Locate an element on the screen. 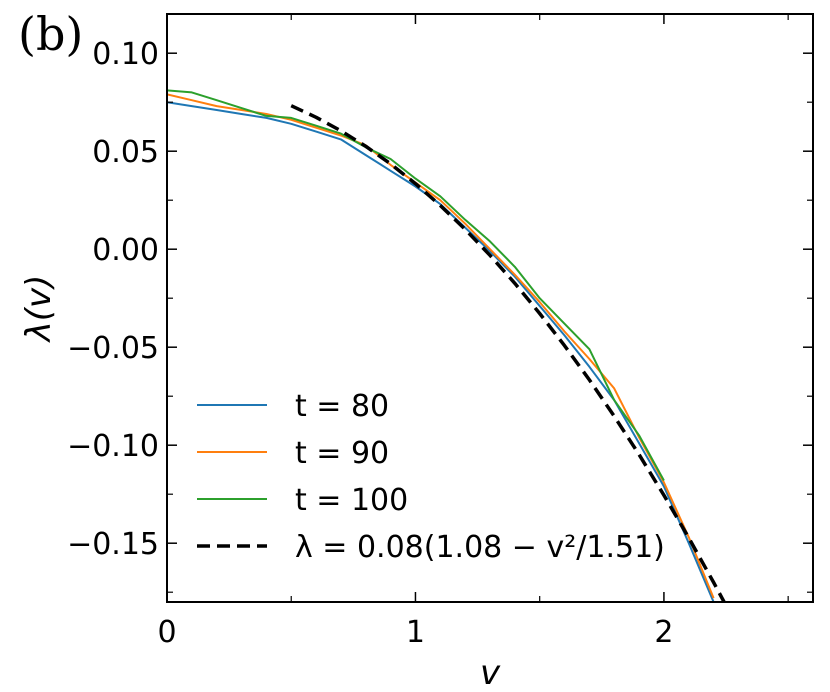  x-tick-label-0: 0 is located at coordinates (166, 632).